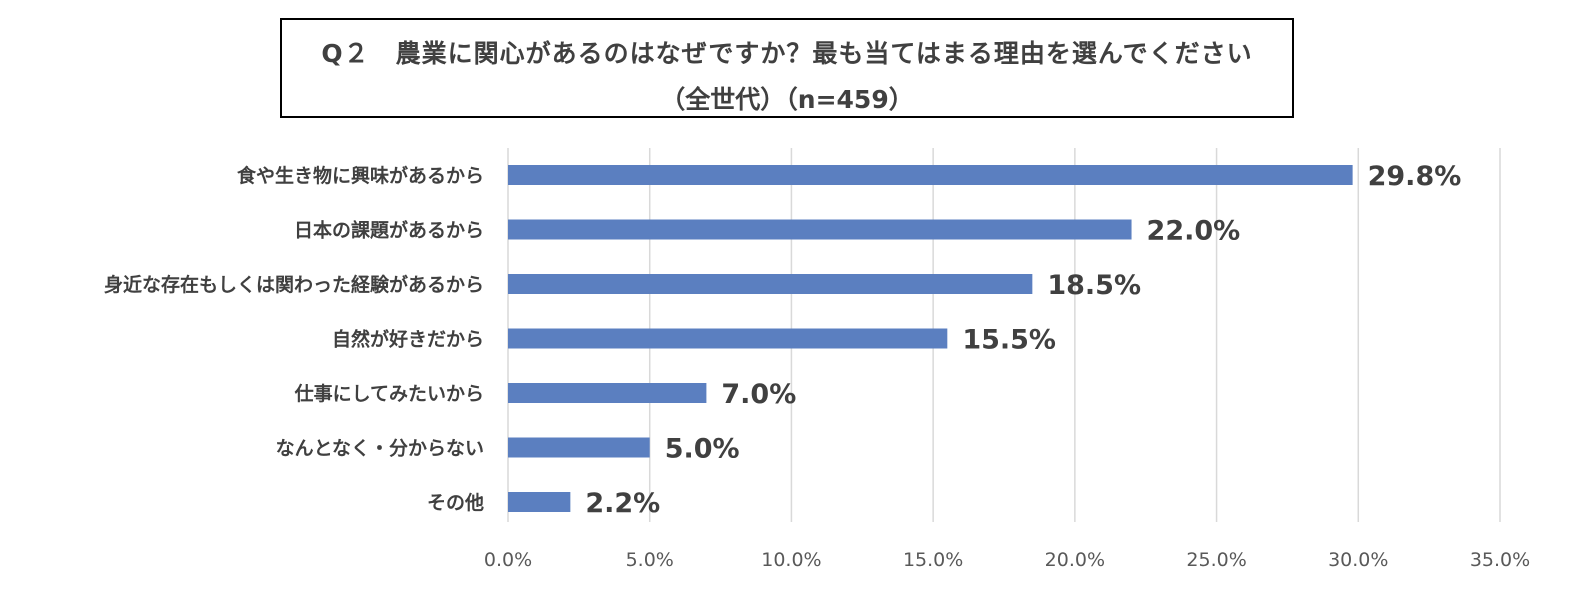  Describe the element at coordinates (933, 560) in the screenshot. I see `x-tick-label: 15.0%` at that location.